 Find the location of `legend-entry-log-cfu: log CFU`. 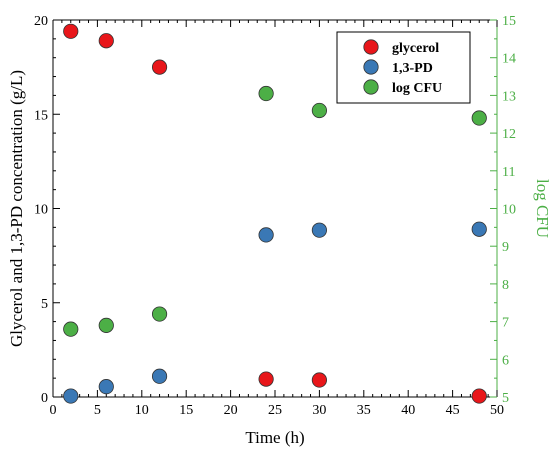

legend-entry-log-cfu: log CFU is located at coordinates (417, 88).